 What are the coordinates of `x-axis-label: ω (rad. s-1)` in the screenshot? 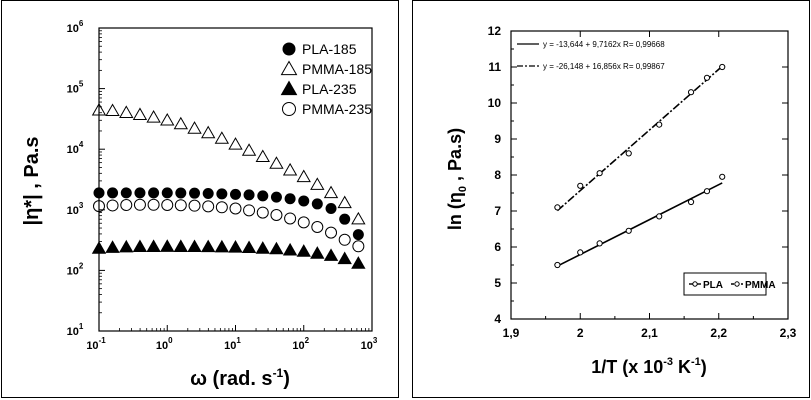 It's located at (240, 378).